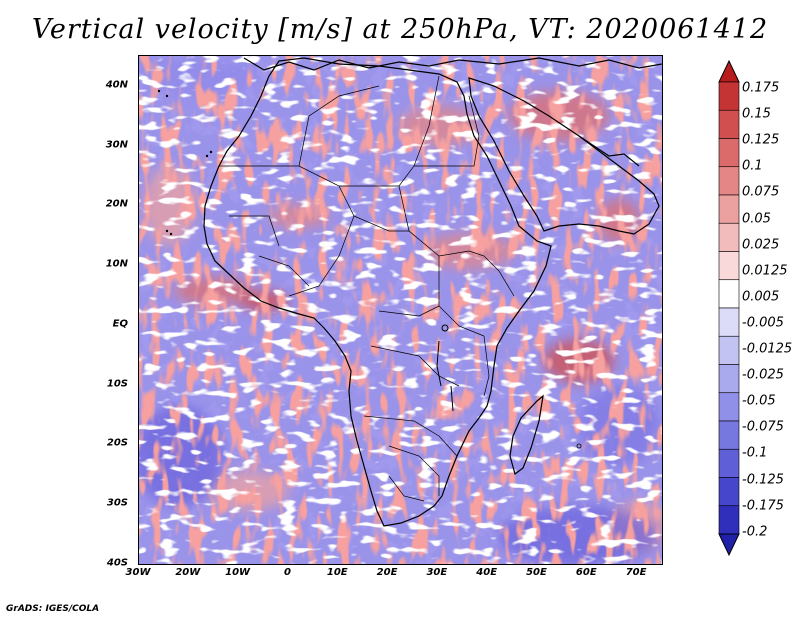 This screenshot has width=800, height=618. Describe the element at coordinates (761, 297) in the screenshot. I see `colorbar-tick-label: 0.005` at that location.